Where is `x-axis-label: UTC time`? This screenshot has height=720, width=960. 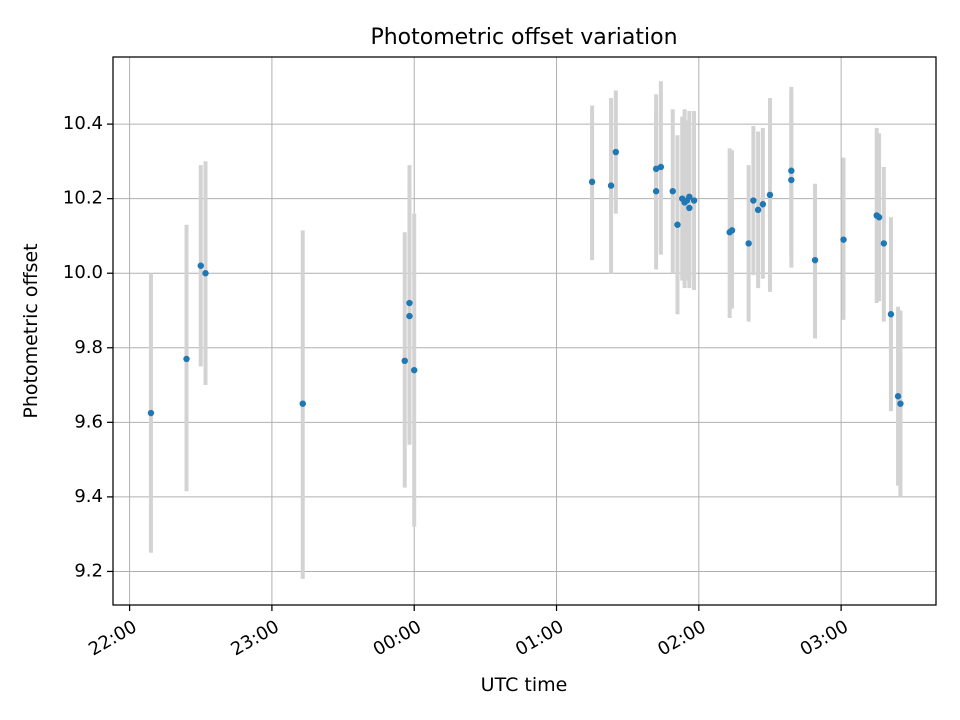
x-axis-label: UTC time is located at coordinates (524, 685).